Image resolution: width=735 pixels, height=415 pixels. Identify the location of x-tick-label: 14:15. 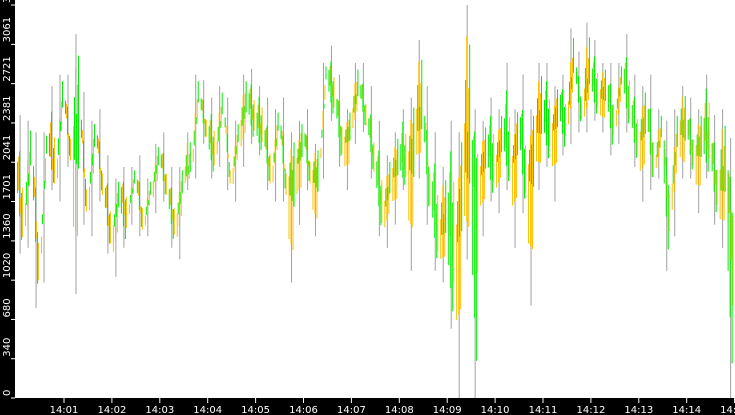
(727, 410).